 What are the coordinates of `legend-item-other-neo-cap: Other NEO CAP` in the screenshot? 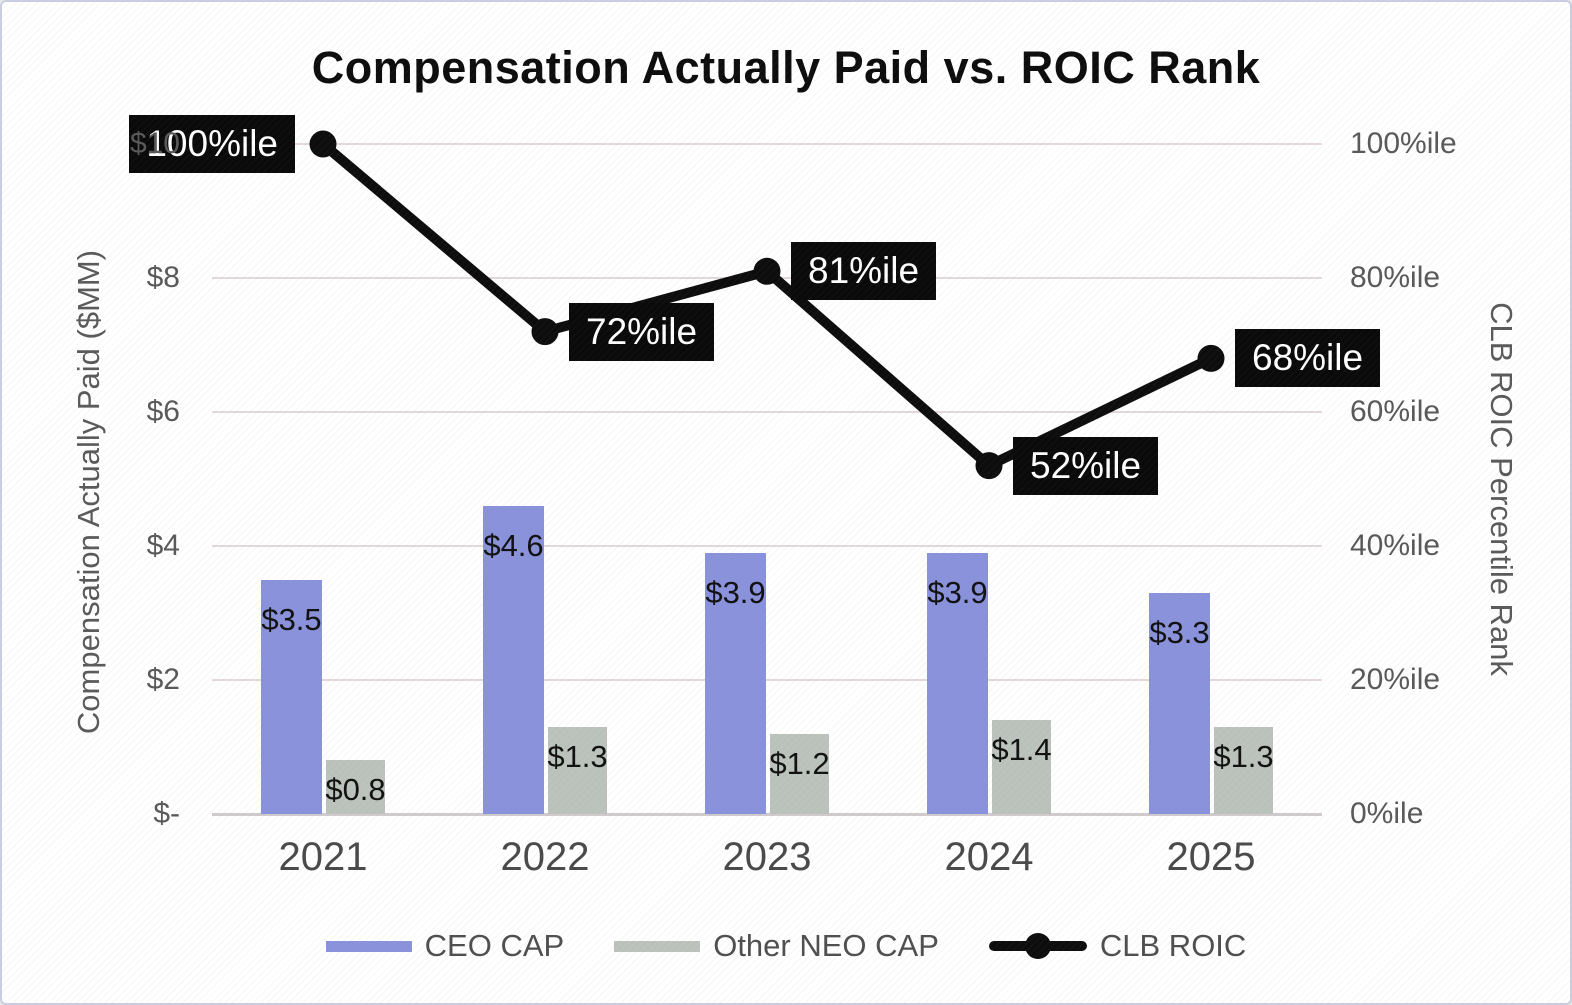 It's located at (776, 946).